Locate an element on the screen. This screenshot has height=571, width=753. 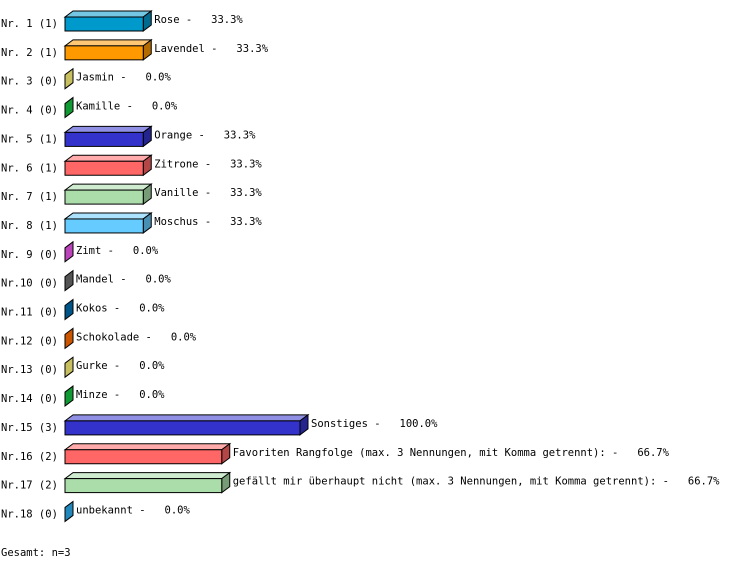
bar-row: Nr.10 (0) Mandel - 0.0% is located at coordinates (86, 280).